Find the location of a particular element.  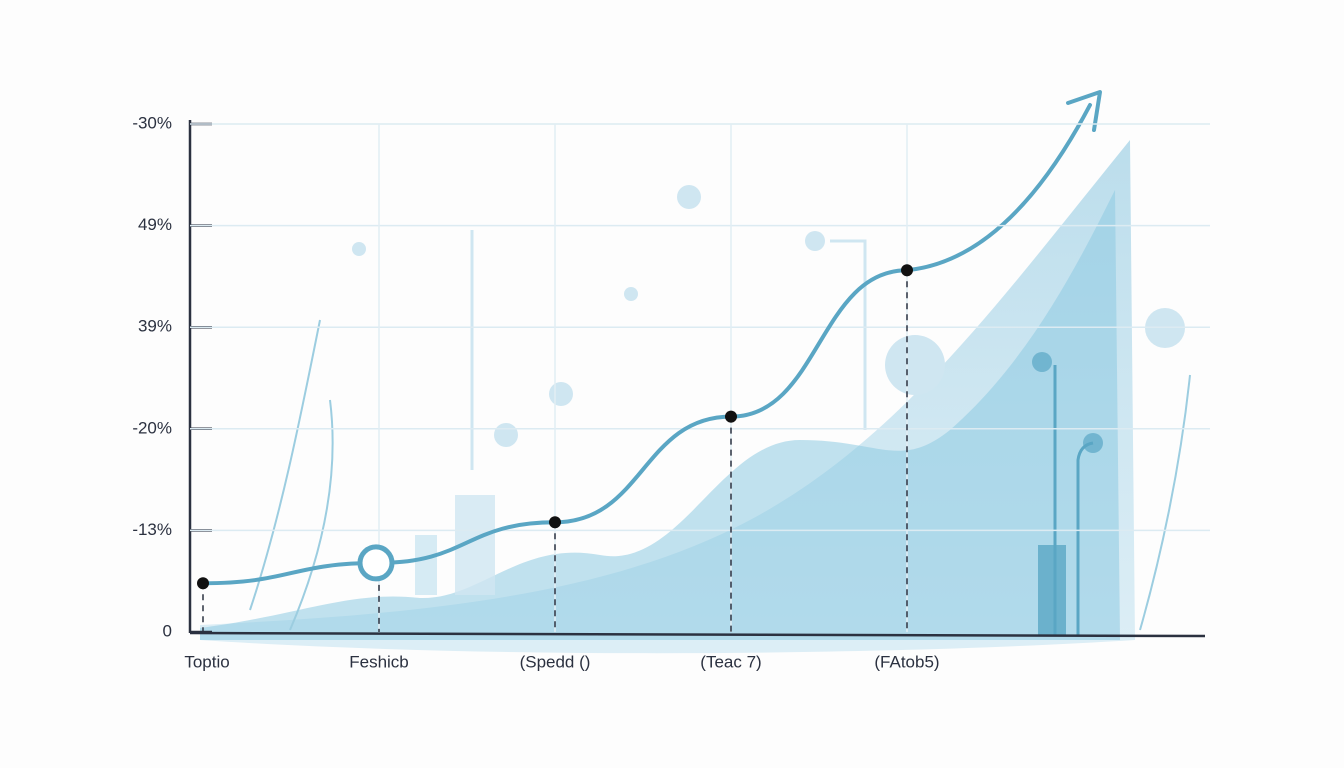

x-tick-label: (Spedd () is located at coordinates (555, 661).